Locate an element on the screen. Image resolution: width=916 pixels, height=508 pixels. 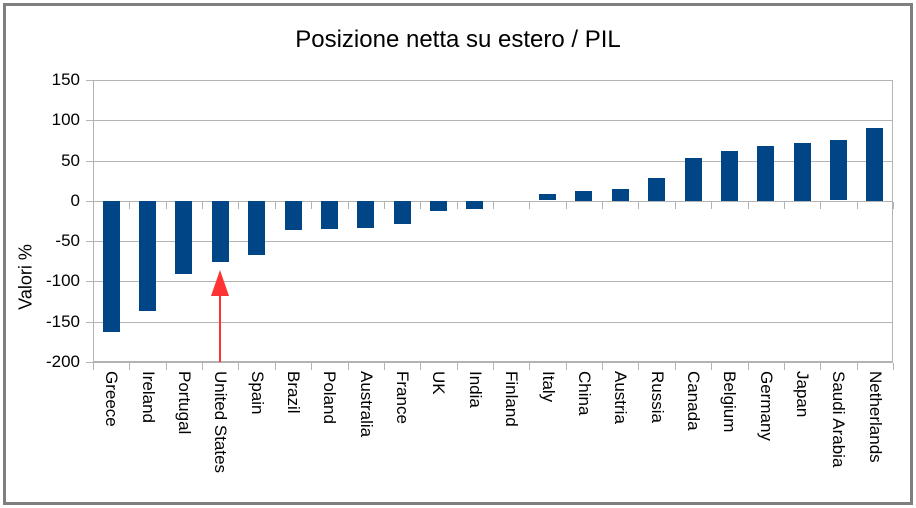
bar-poland is located at coordinates (329, 215).